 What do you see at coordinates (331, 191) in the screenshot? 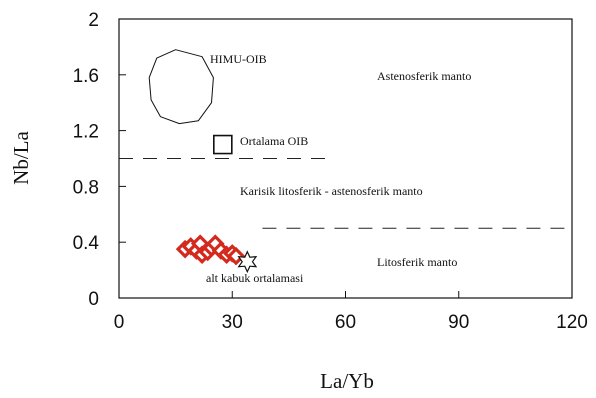
I see `region-label-karisik-manto: Karisik litosferik - astenosferik manto` at bounding box center [331, 191].